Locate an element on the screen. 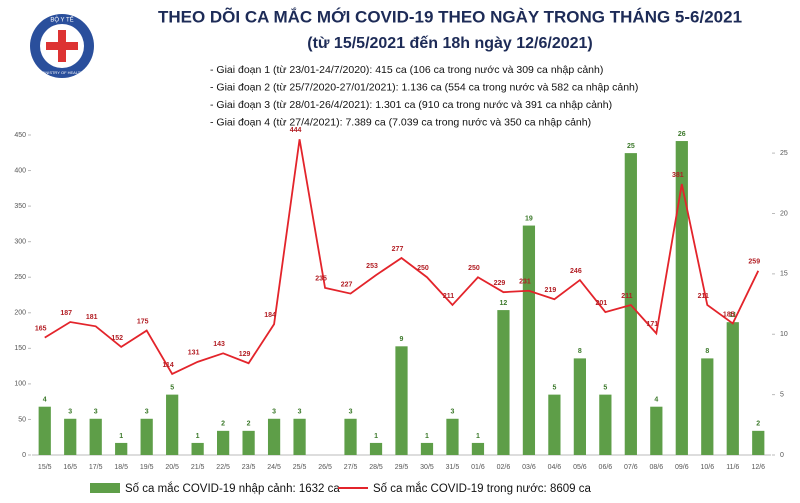 This screenshot has width=800, height=503. x-tick-label: 30/5 is located at coordinates (427, 467).